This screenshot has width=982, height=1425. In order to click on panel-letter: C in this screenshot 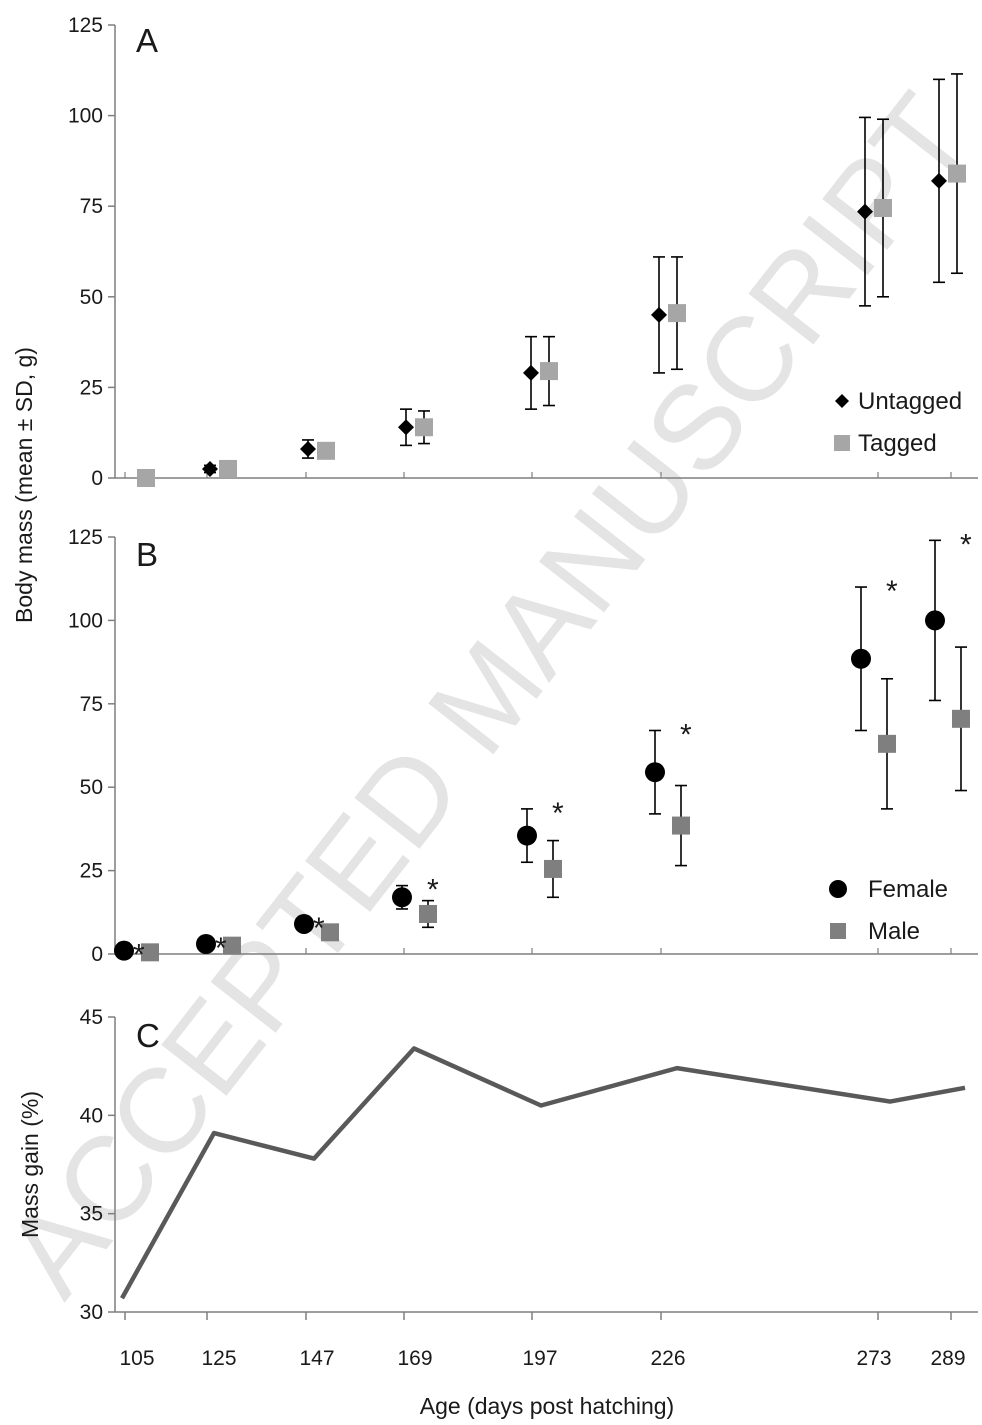, I will do `click(148, 1035)`.